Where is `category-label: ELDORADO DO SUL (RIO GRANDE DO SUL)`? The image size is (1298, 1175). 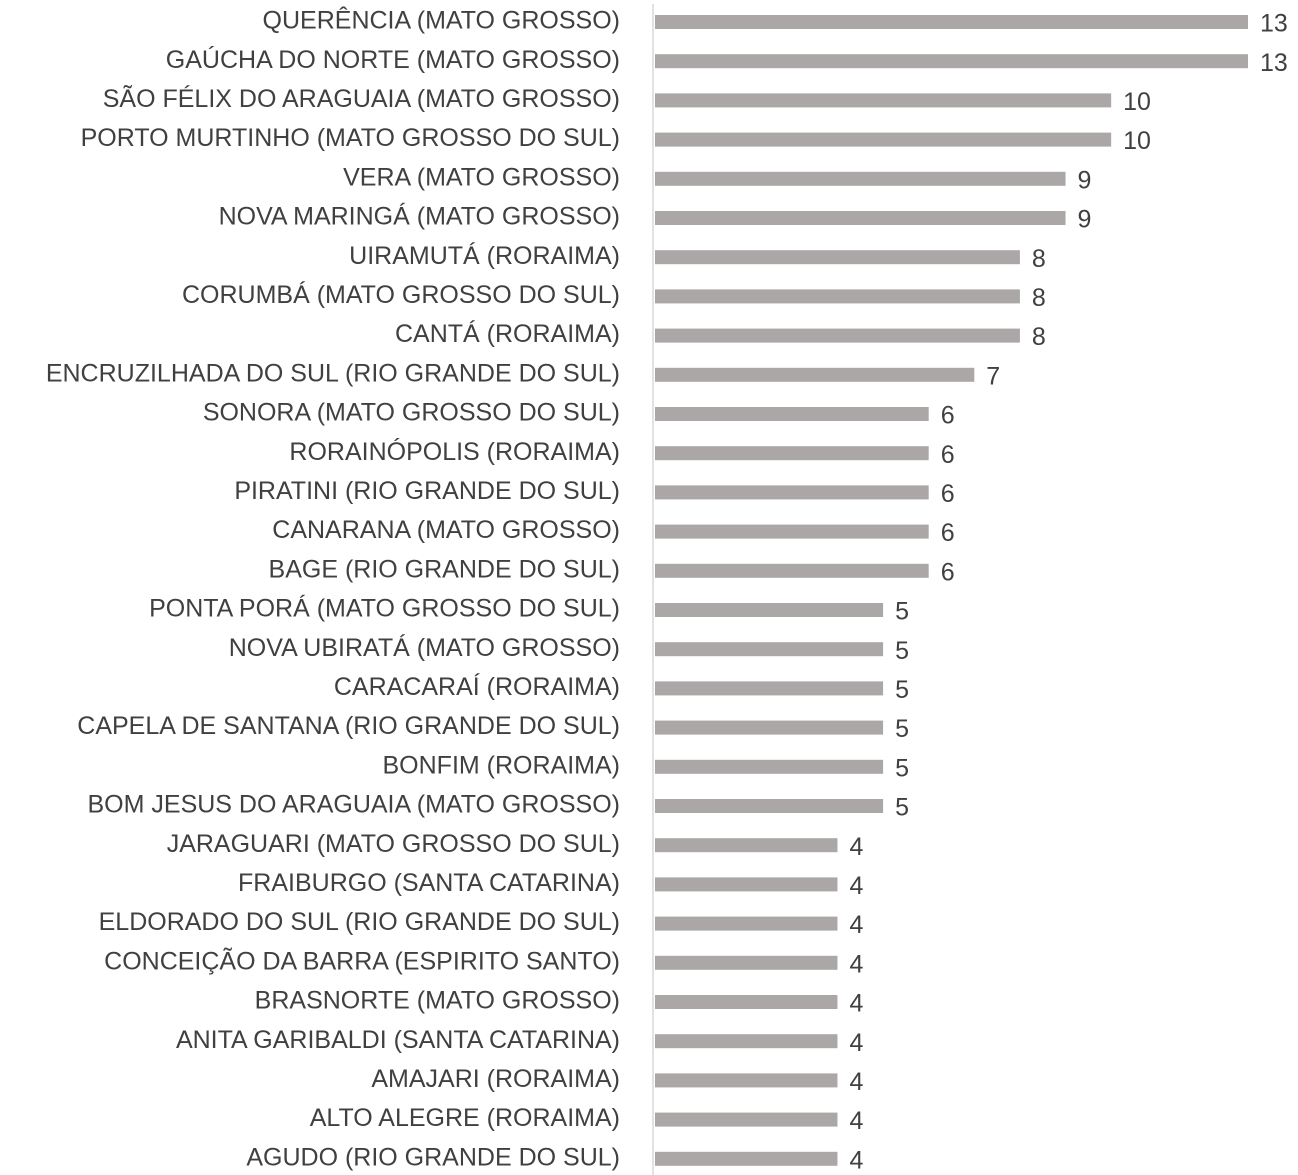 category-label: ELDORADO DO SUL (RIO GRANDE DO SUL) is located at coordinates (359, 922).